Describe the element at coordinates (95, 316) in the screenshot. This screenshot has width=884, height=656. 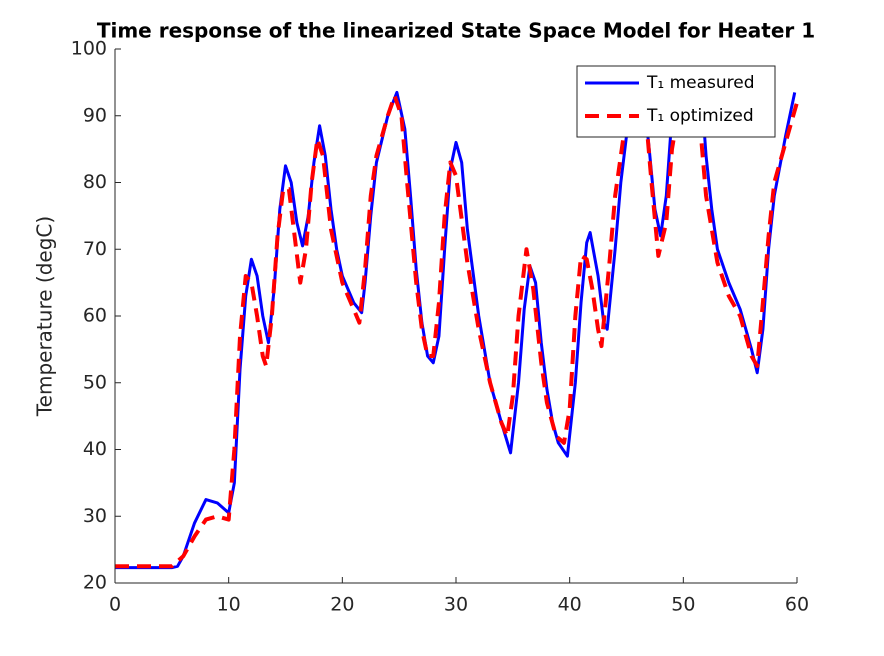
I see `y-tick-label: 60` at that location.